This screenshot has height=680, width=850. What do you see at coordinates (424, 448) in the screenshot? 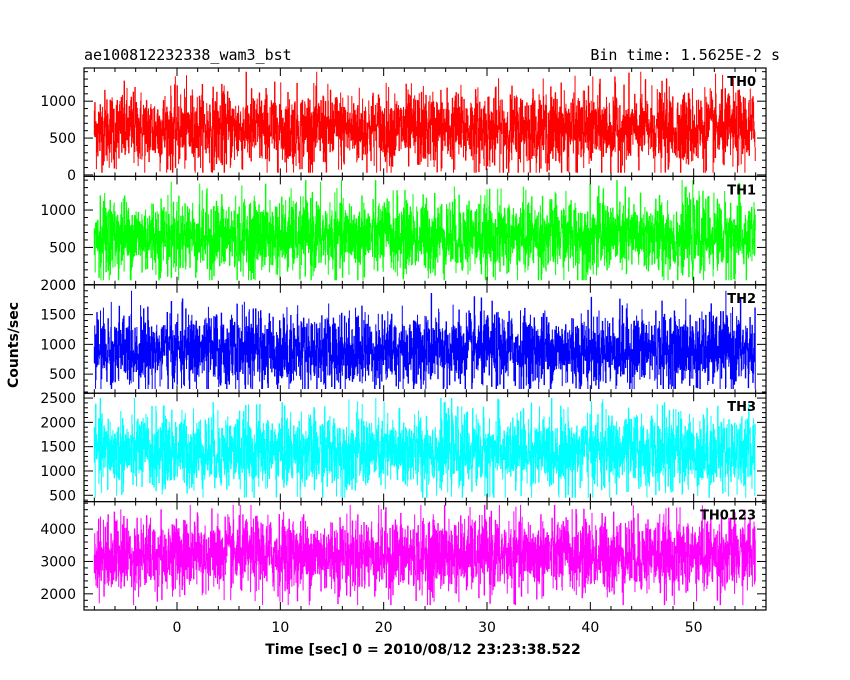
I see `series-trace-th3` at bounding box center [424, 448].